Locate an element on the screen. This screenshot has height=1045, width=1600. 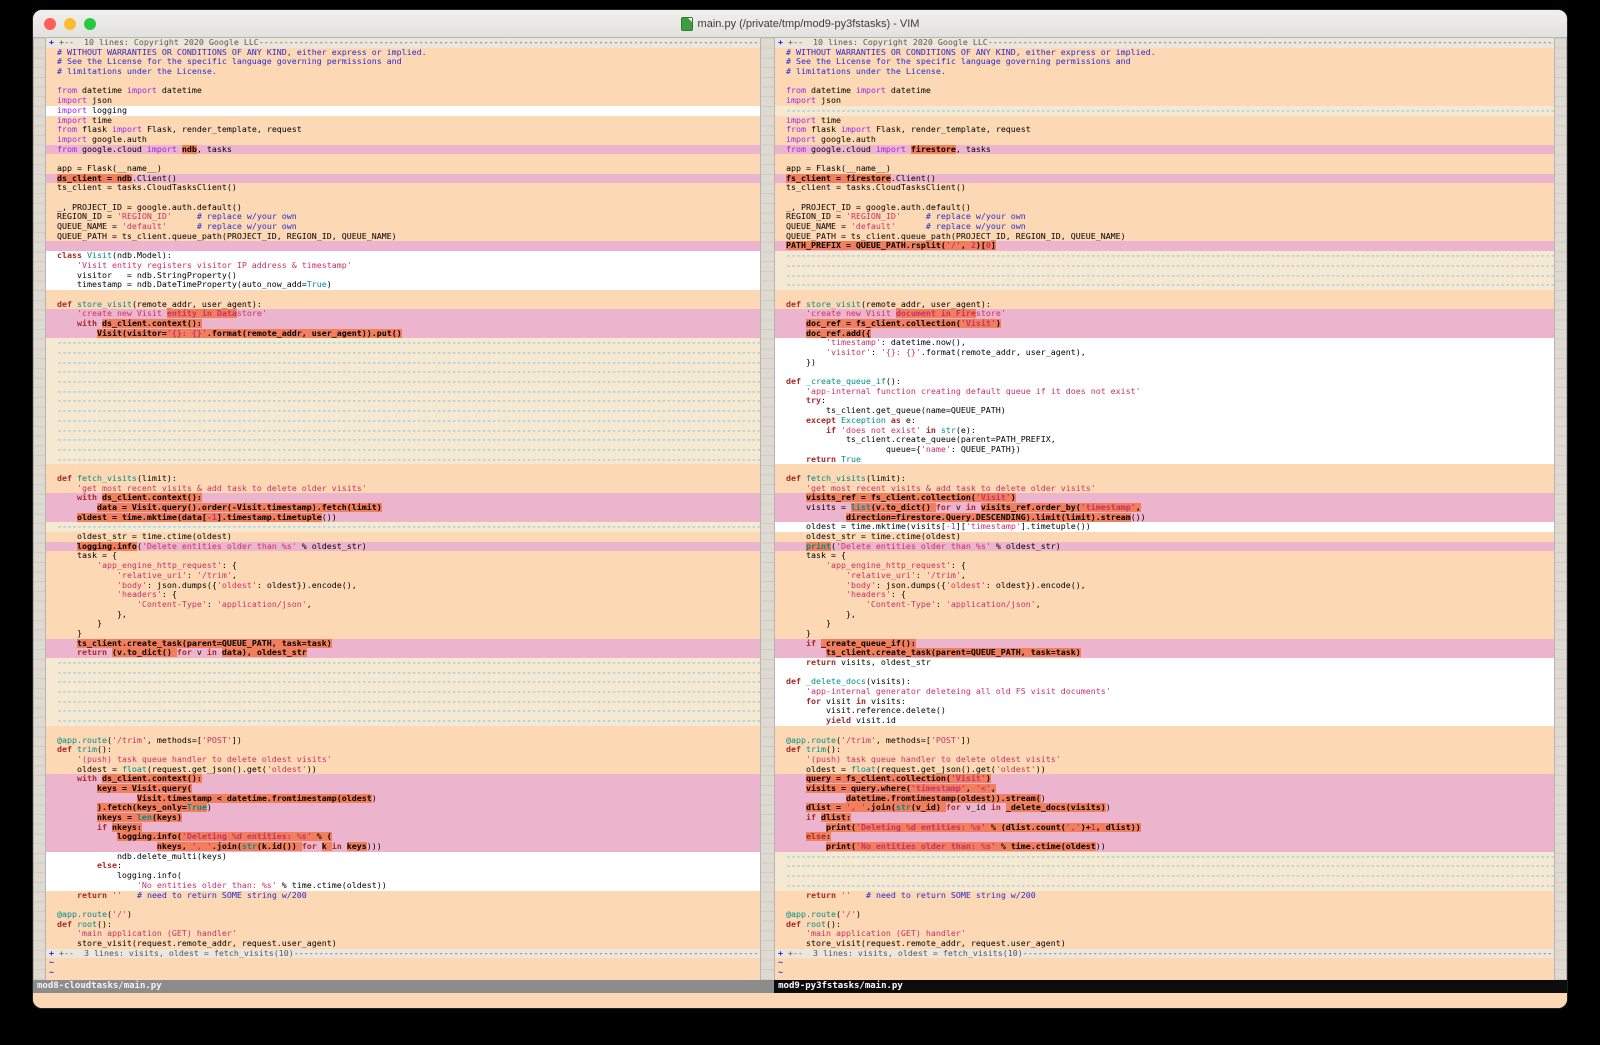
left-scrollbar is located at coordinates (39, 509).